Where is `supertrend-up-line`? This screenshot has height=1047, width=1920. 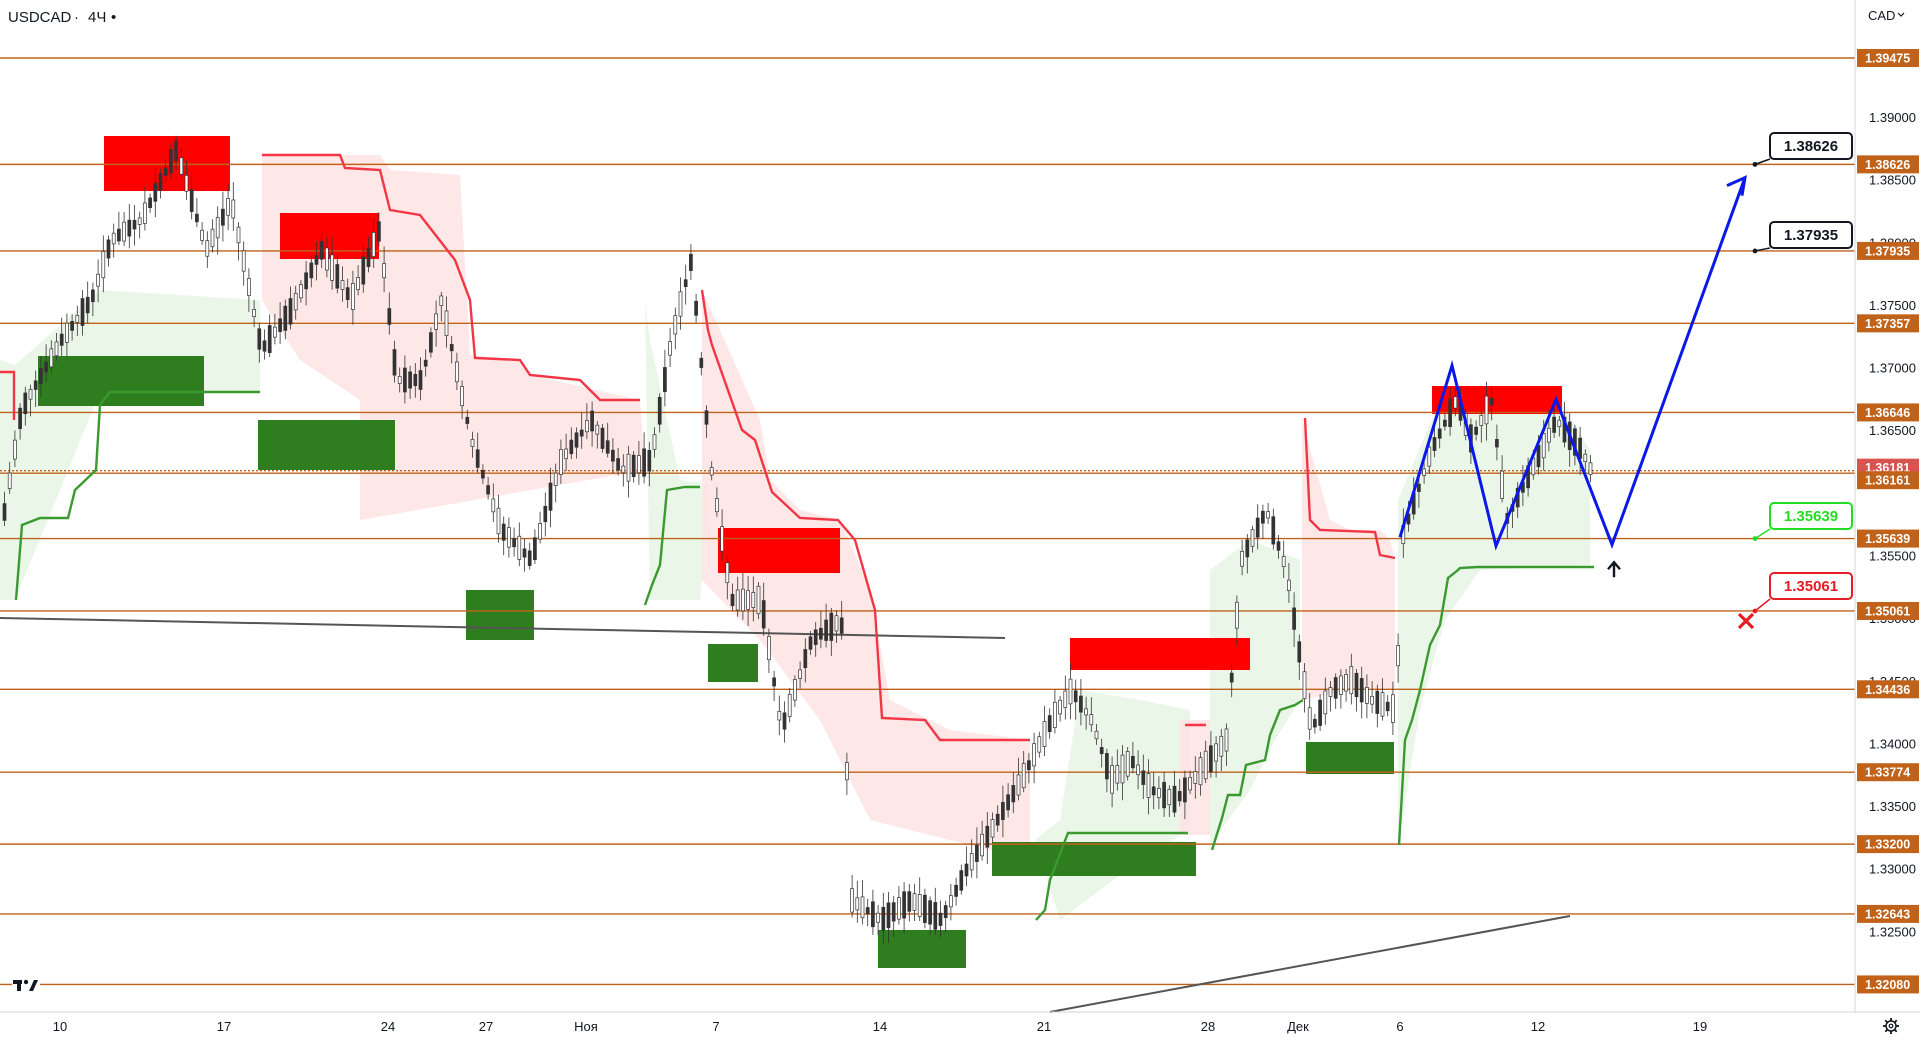
supertrend-up-line is located at coordinates (137, 495).